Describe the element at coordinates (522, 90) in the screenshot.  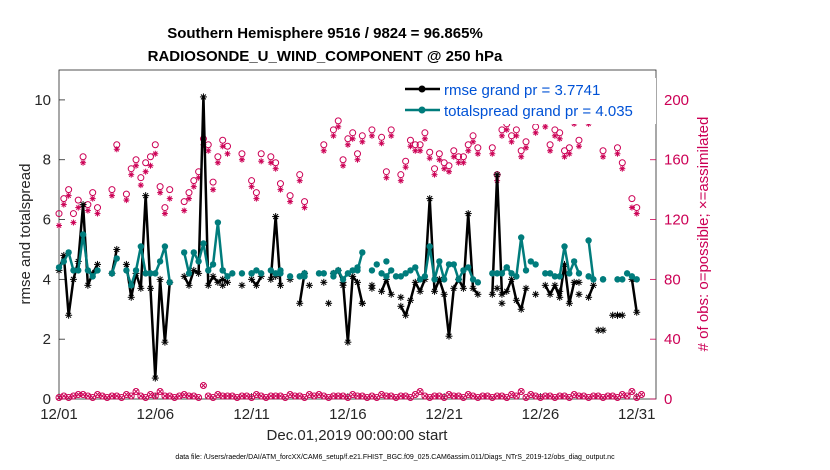
I see `legend-rmse-label: rmse grand pr = 3.7741` at that location.